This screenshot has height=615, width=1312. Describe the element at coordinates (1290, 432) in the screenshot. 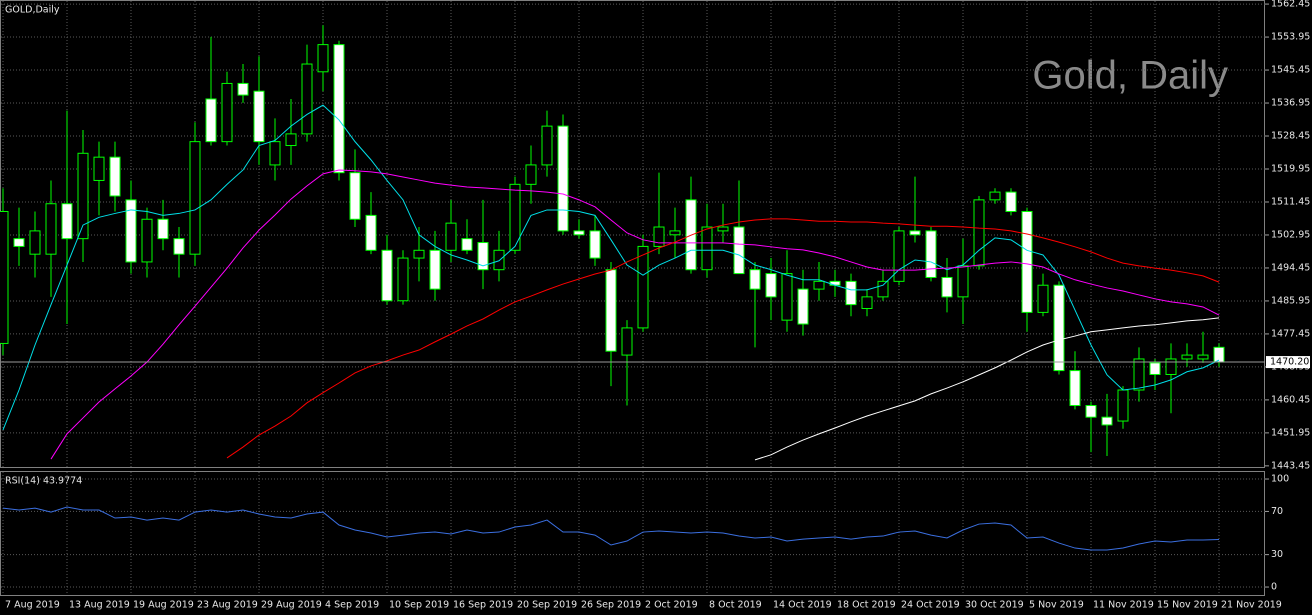

I see `y-tick-label: 1451.95` at that location.